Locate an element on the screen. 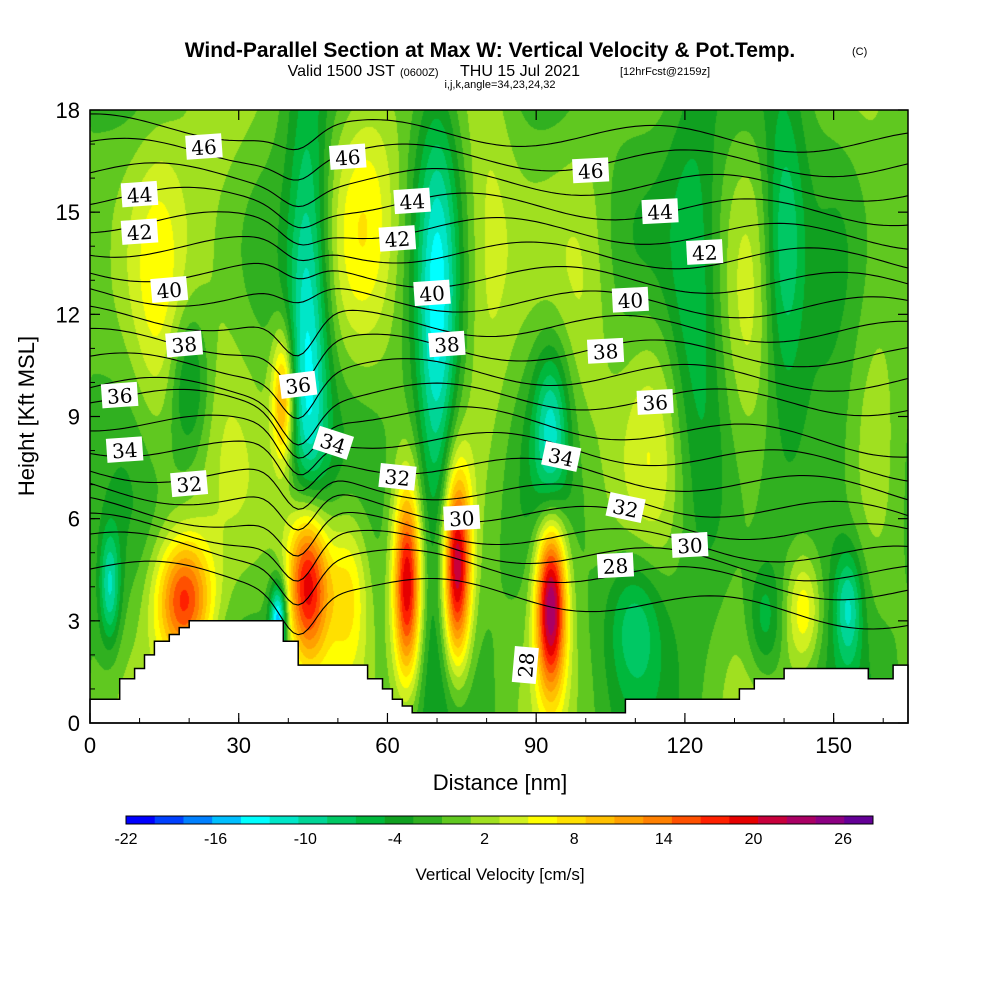 The height and width of the screenshot is (1000, 1000). copyright-mark: (C) is located at coordinates (859, 52).